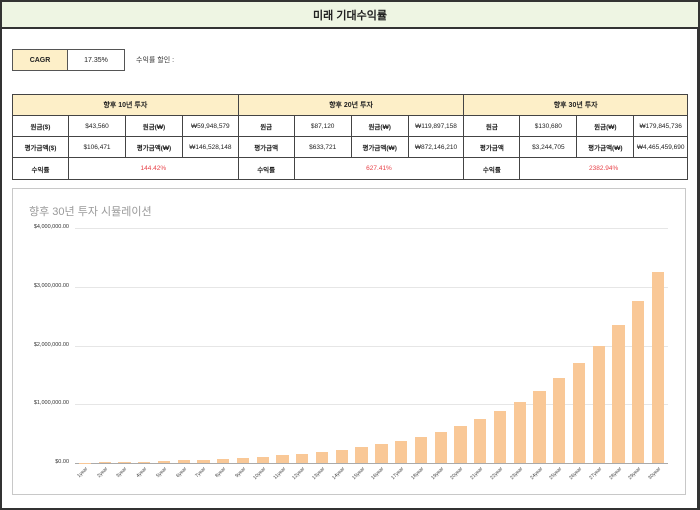  What do you see at coordinates (51, 227) in the screenshot?
I see `y-tick-label: $4,000,000.00` at bounding box center [51, 227].